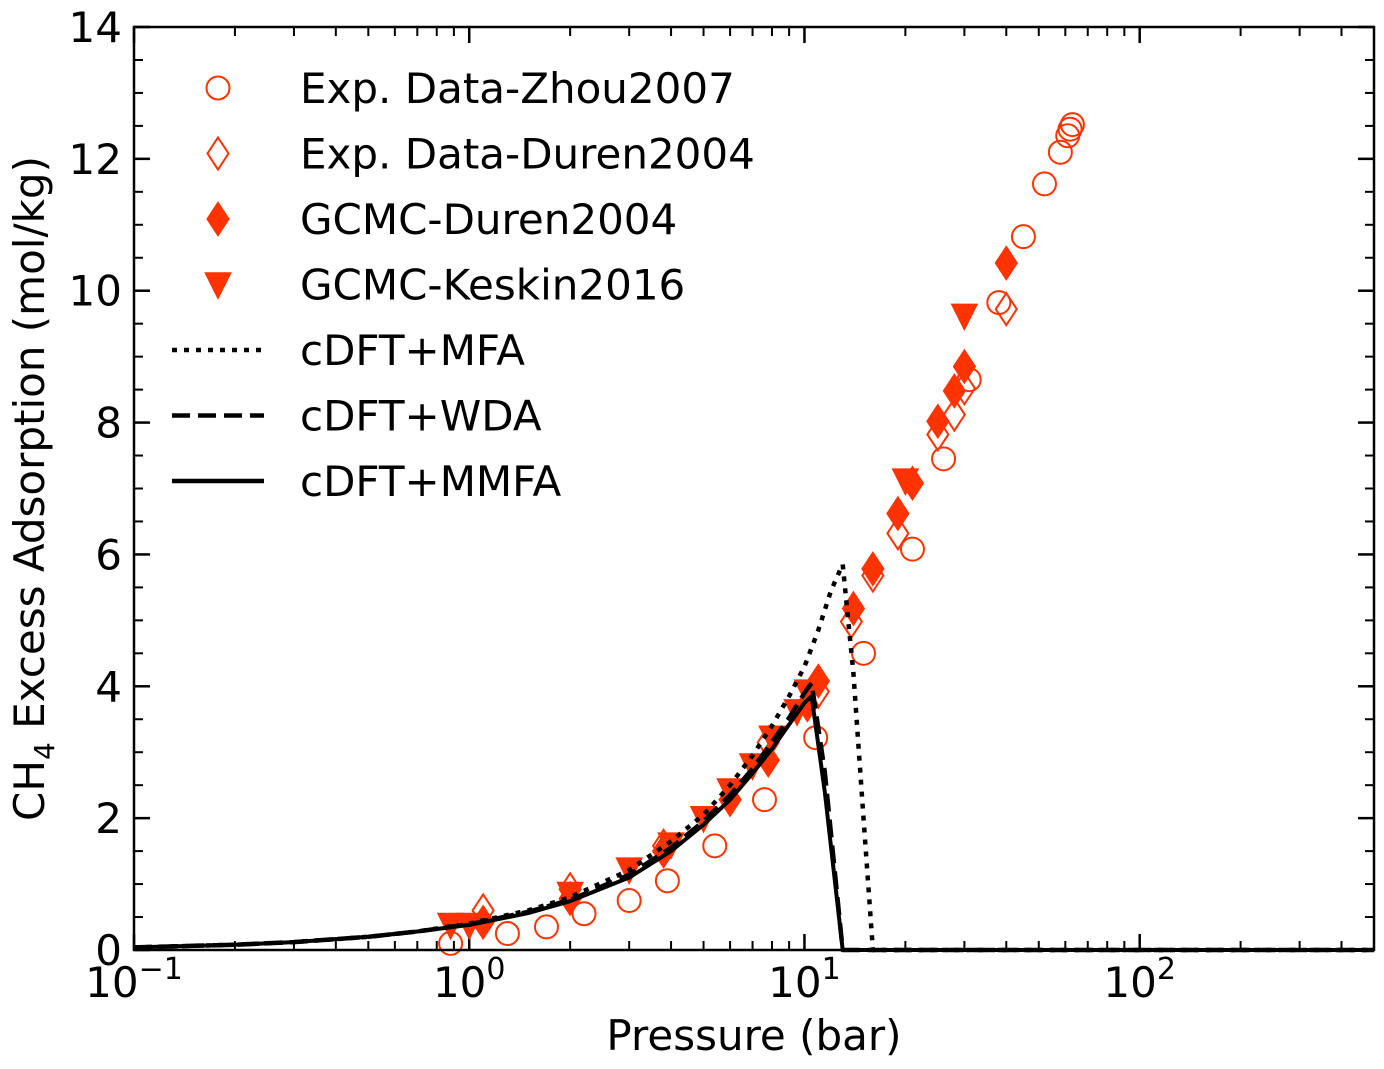  Describe the element at coordinates (421, 416) in the screenshot. I see `legend-label: cDFT+WDA` at that location.